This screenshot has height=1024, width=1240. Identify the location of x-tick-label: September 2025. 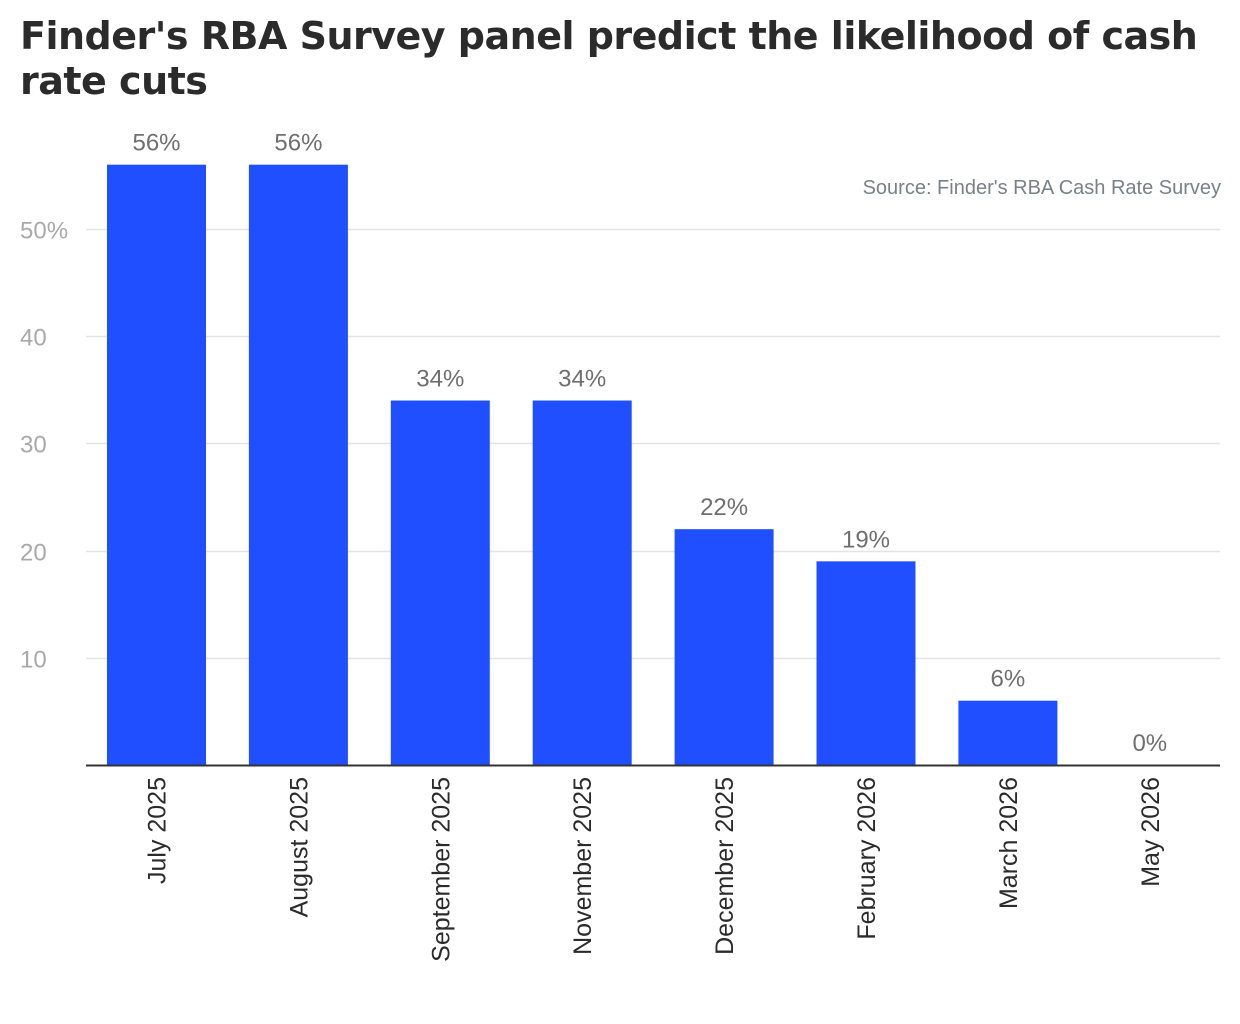
(441, 869).